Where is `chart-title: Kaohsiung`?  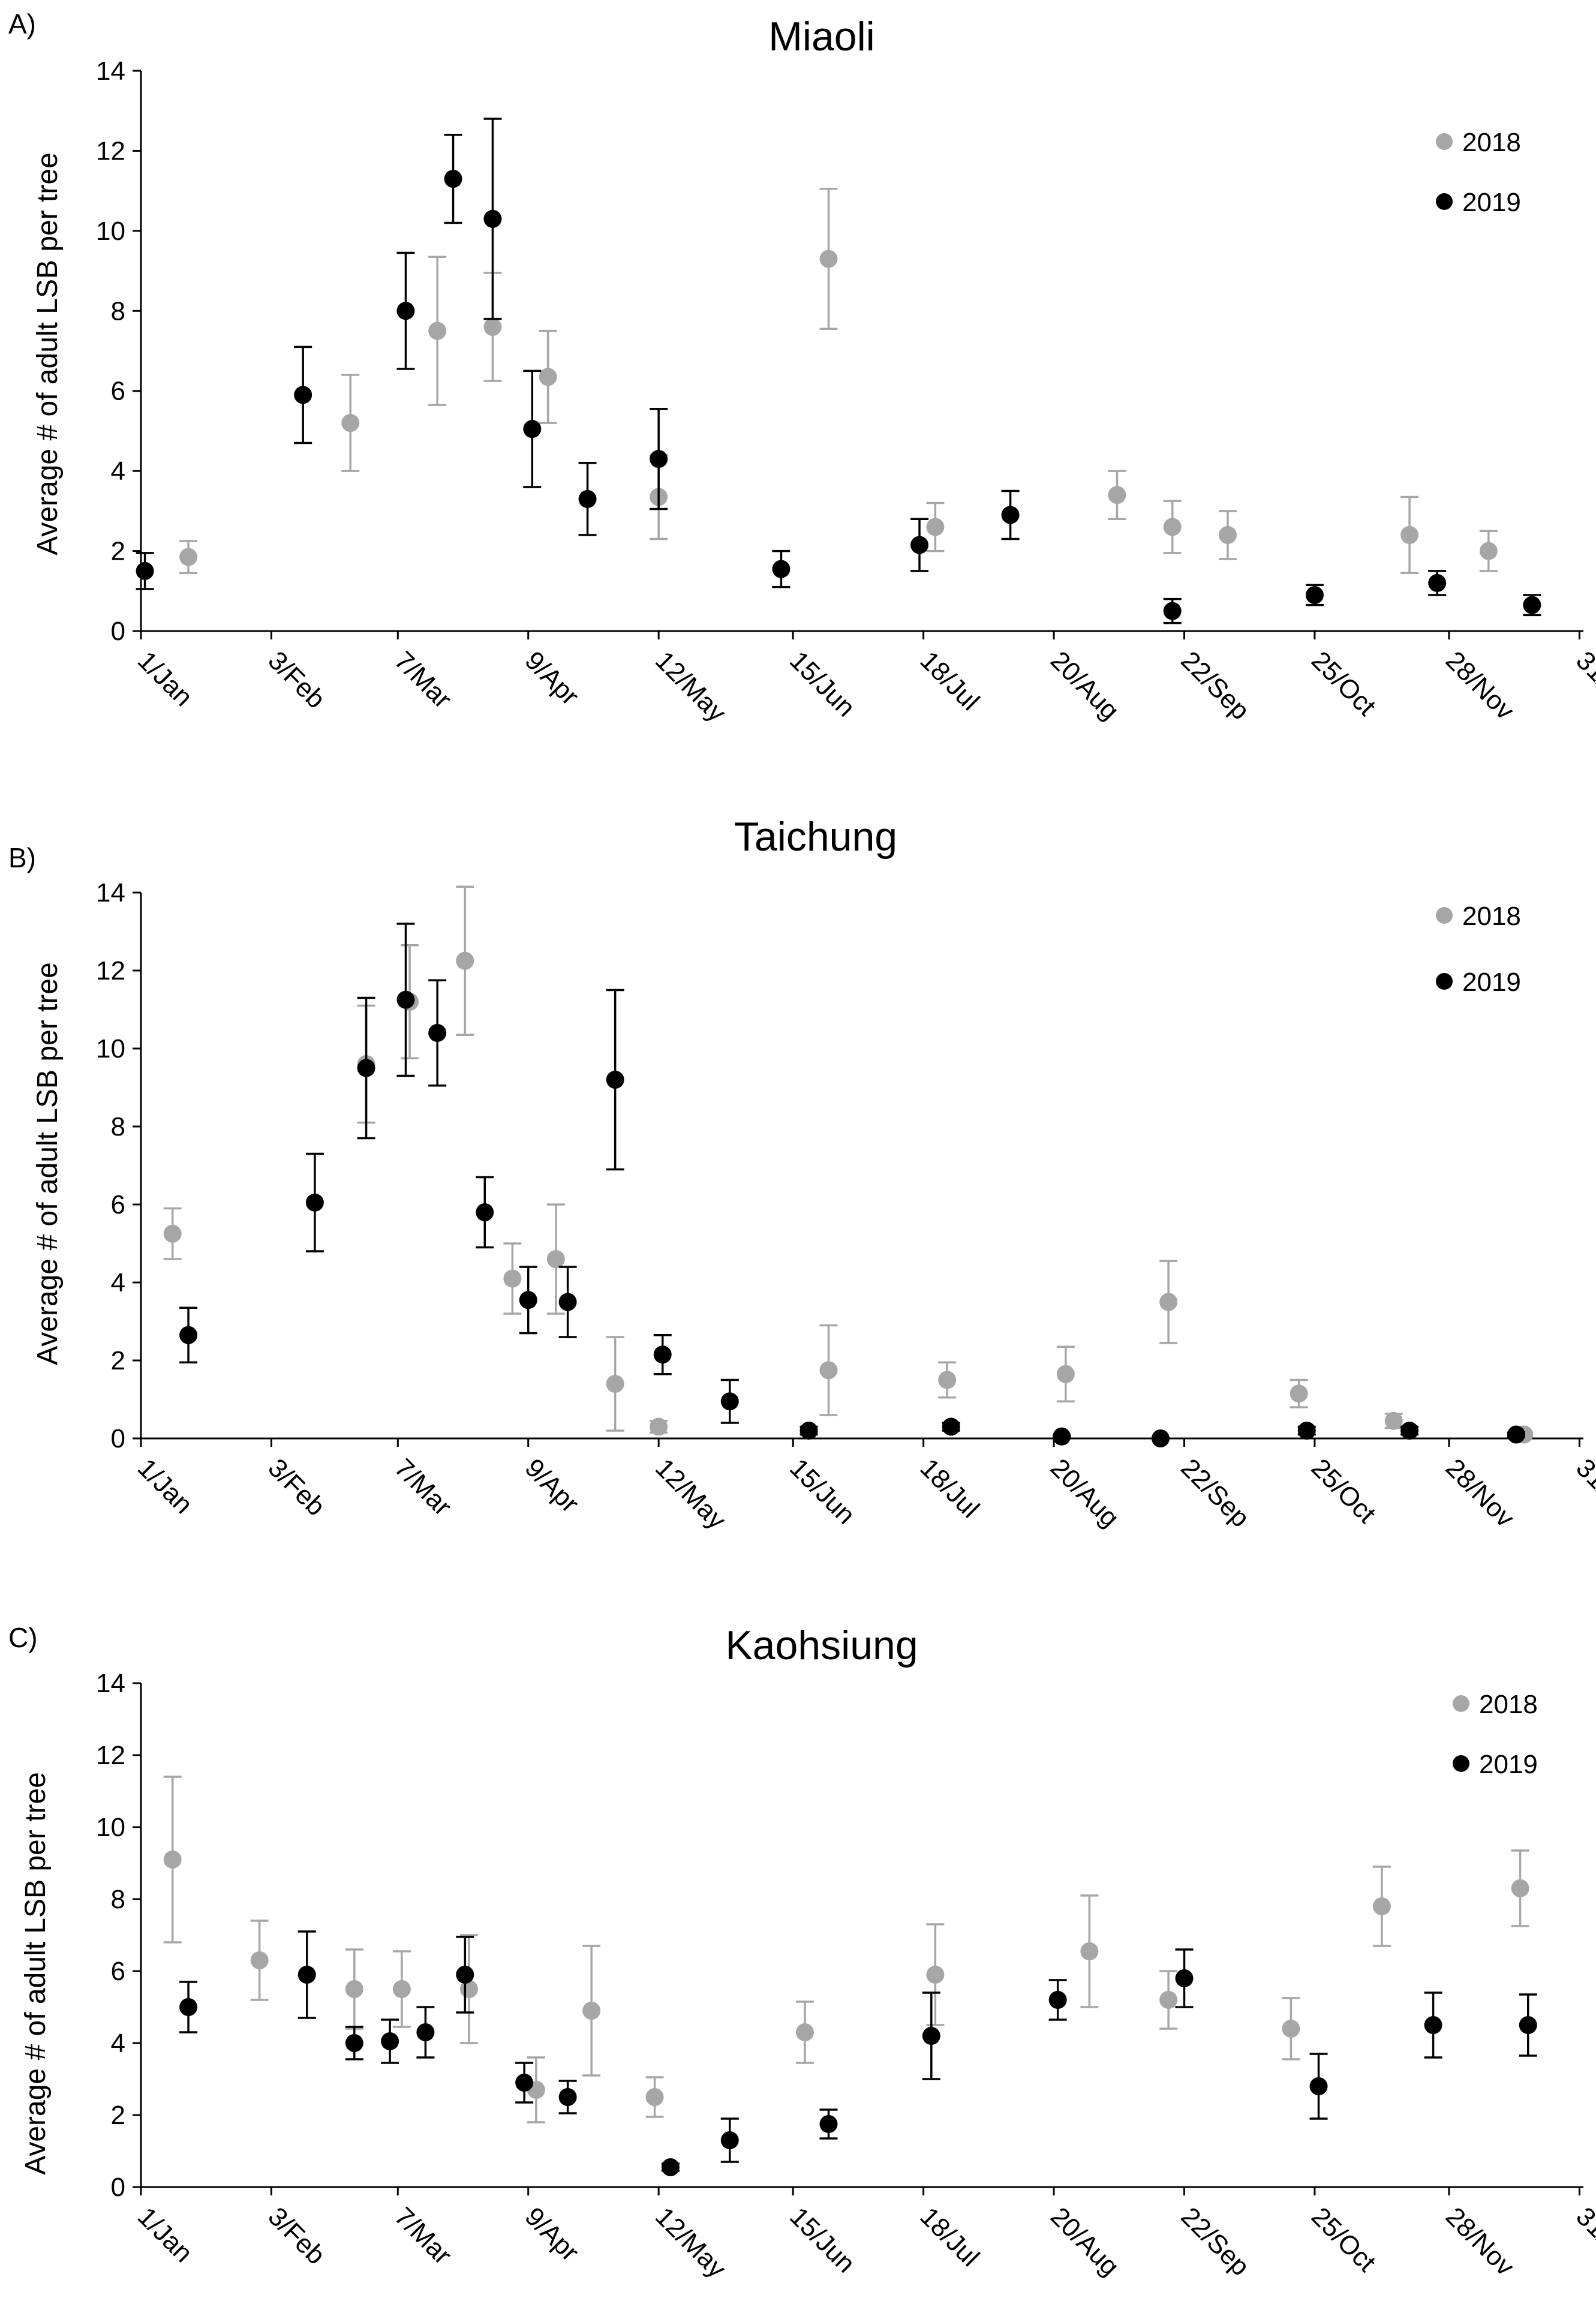 chart-title: Kaohsiung is located at coordinates (821, 1645).